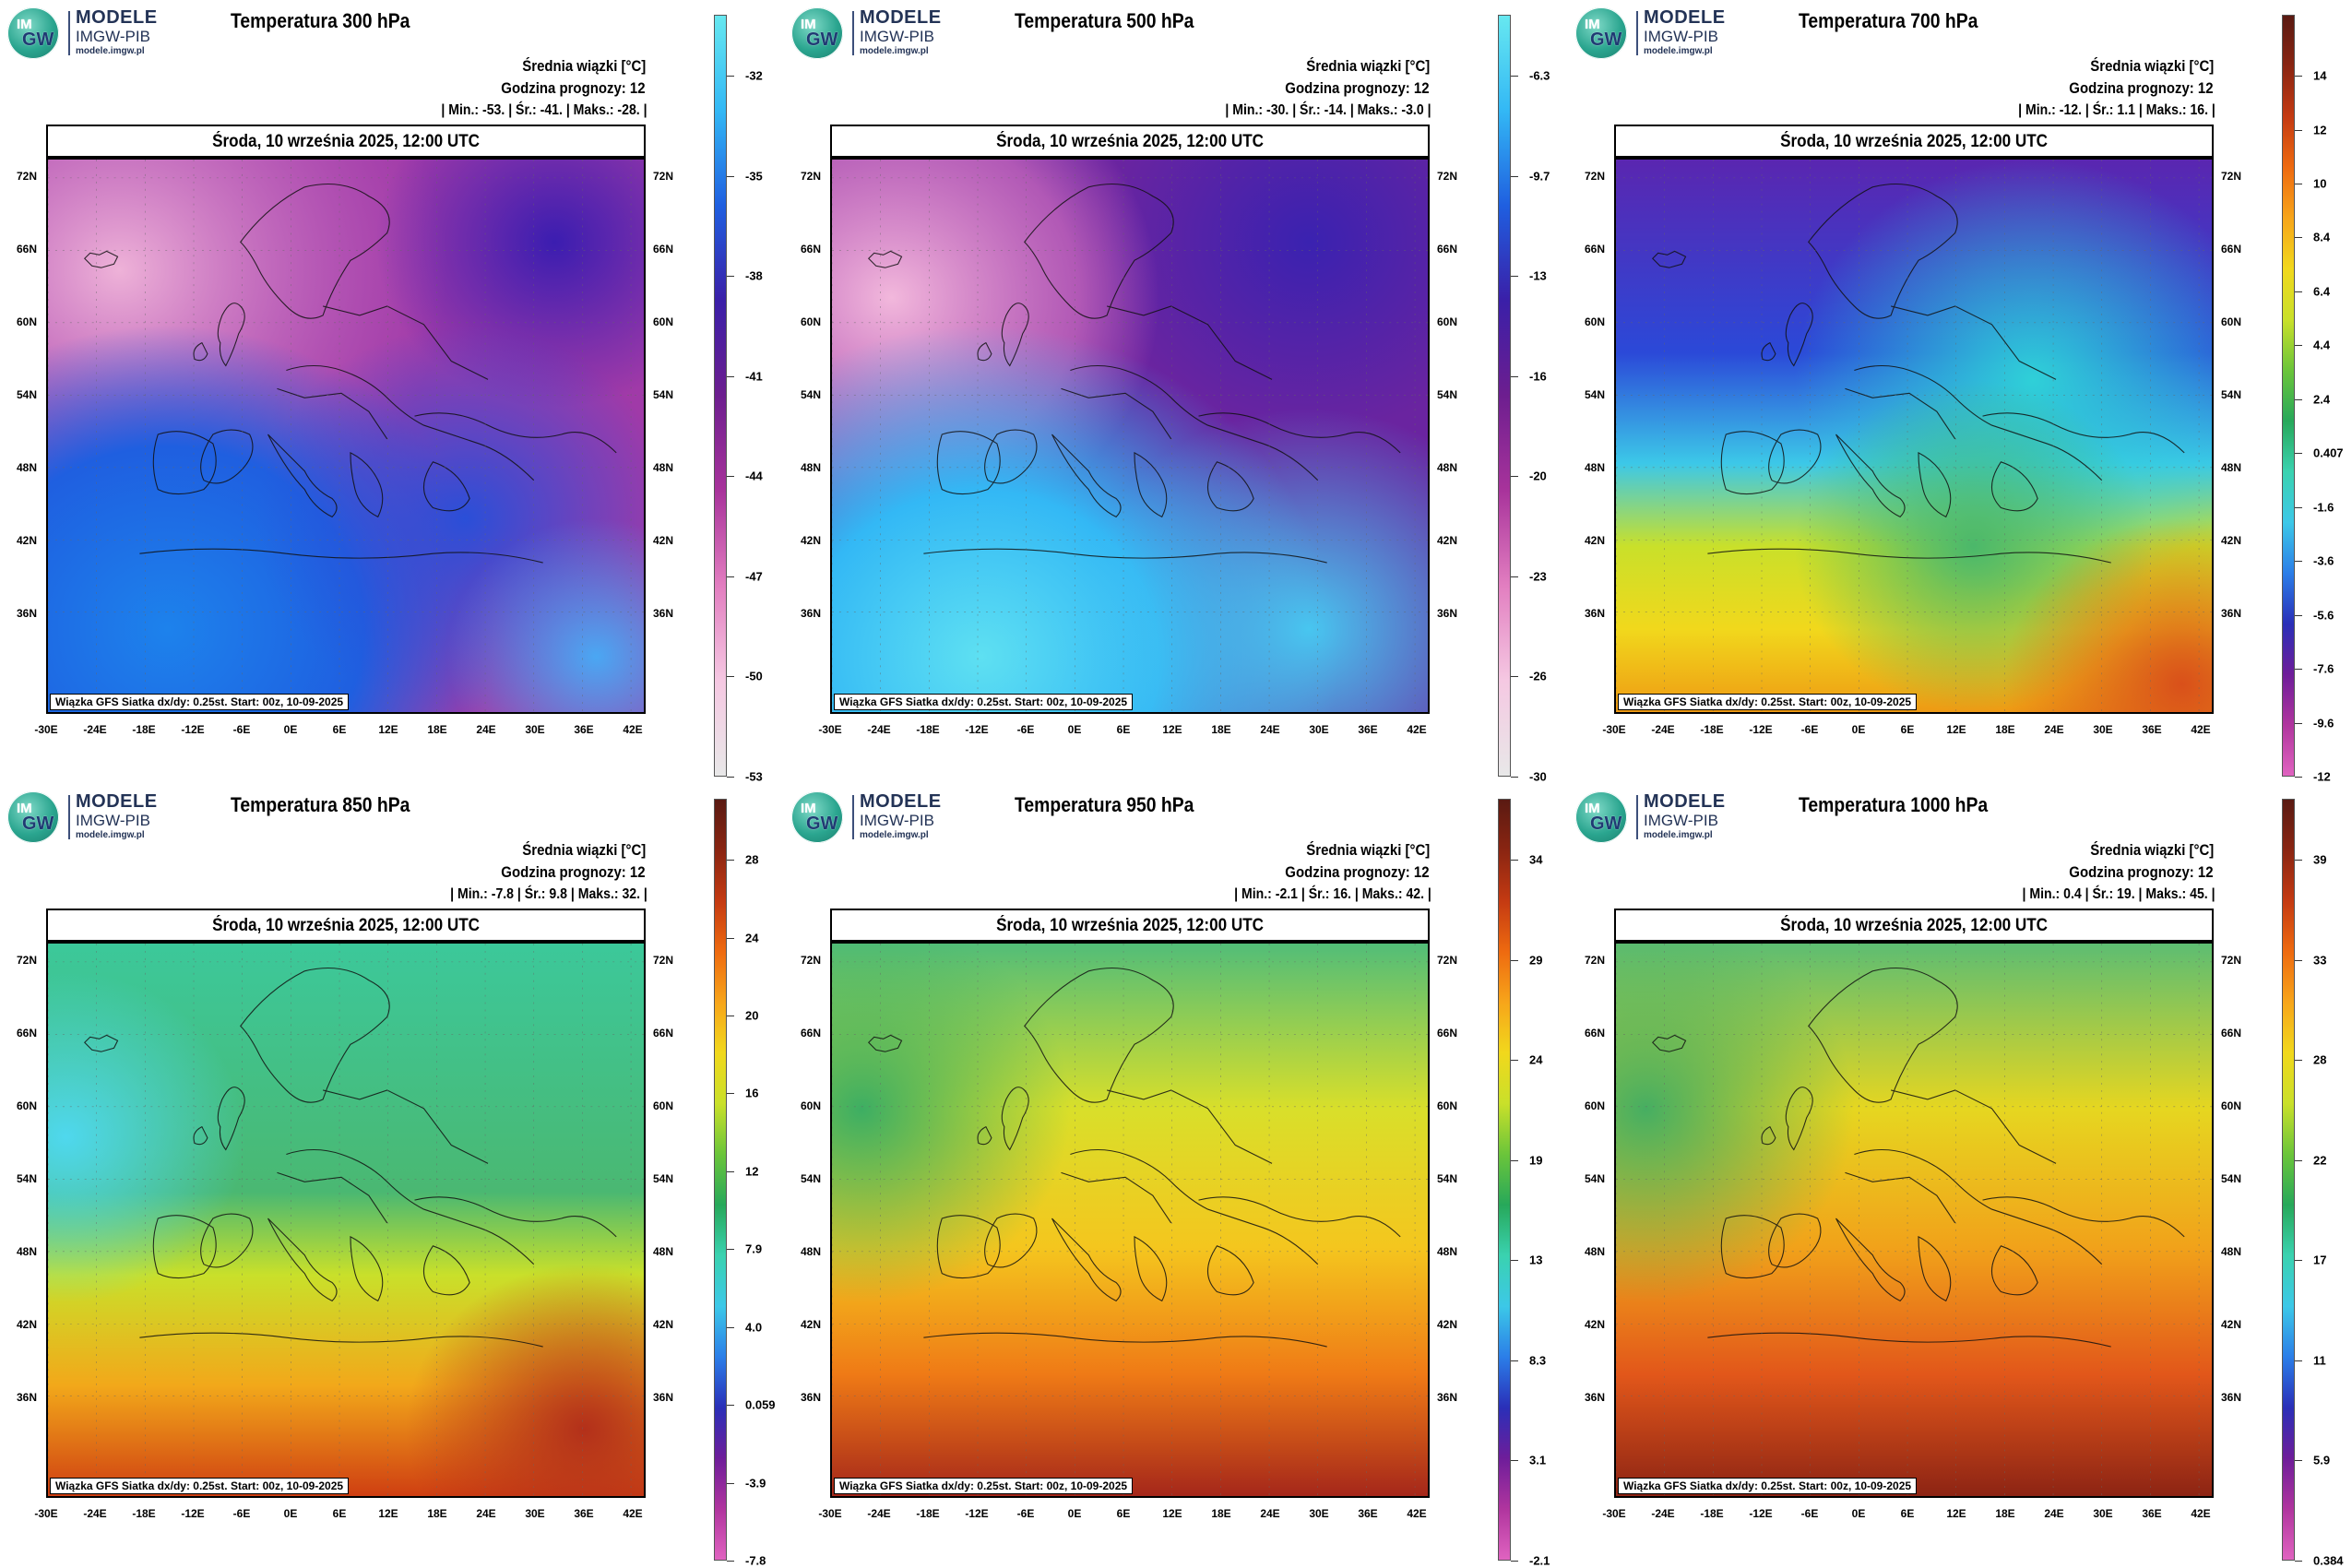 The image size is (2352, 1568). Describe the element at coordinates (2320, 960) in the screenshot. I see `color-scale-tick: 33` at that location.